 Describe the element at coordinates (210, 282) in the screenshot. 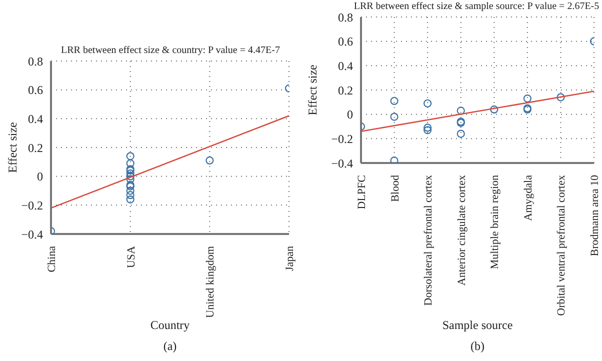

I see `x-tick-label: United kingdom` at that location.